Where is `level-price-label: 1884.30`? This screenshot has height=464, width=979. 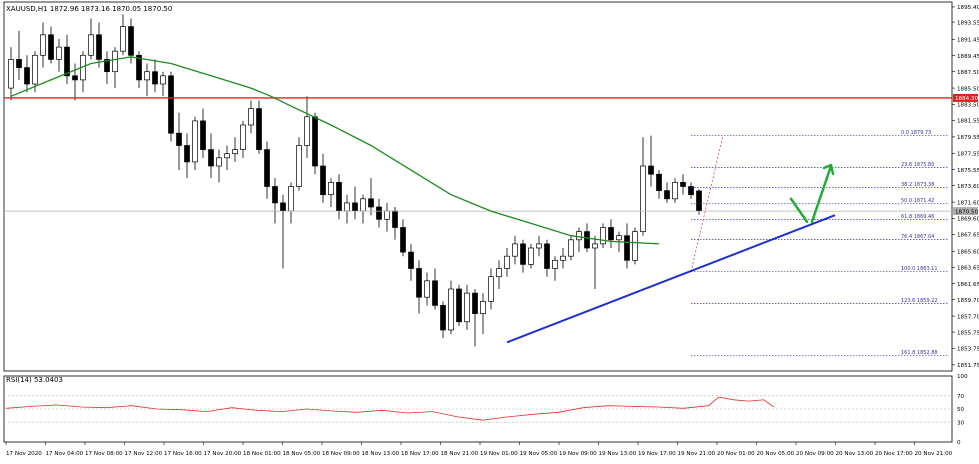
level-price-label: 1884.30 is located at coordinates (967, 99).